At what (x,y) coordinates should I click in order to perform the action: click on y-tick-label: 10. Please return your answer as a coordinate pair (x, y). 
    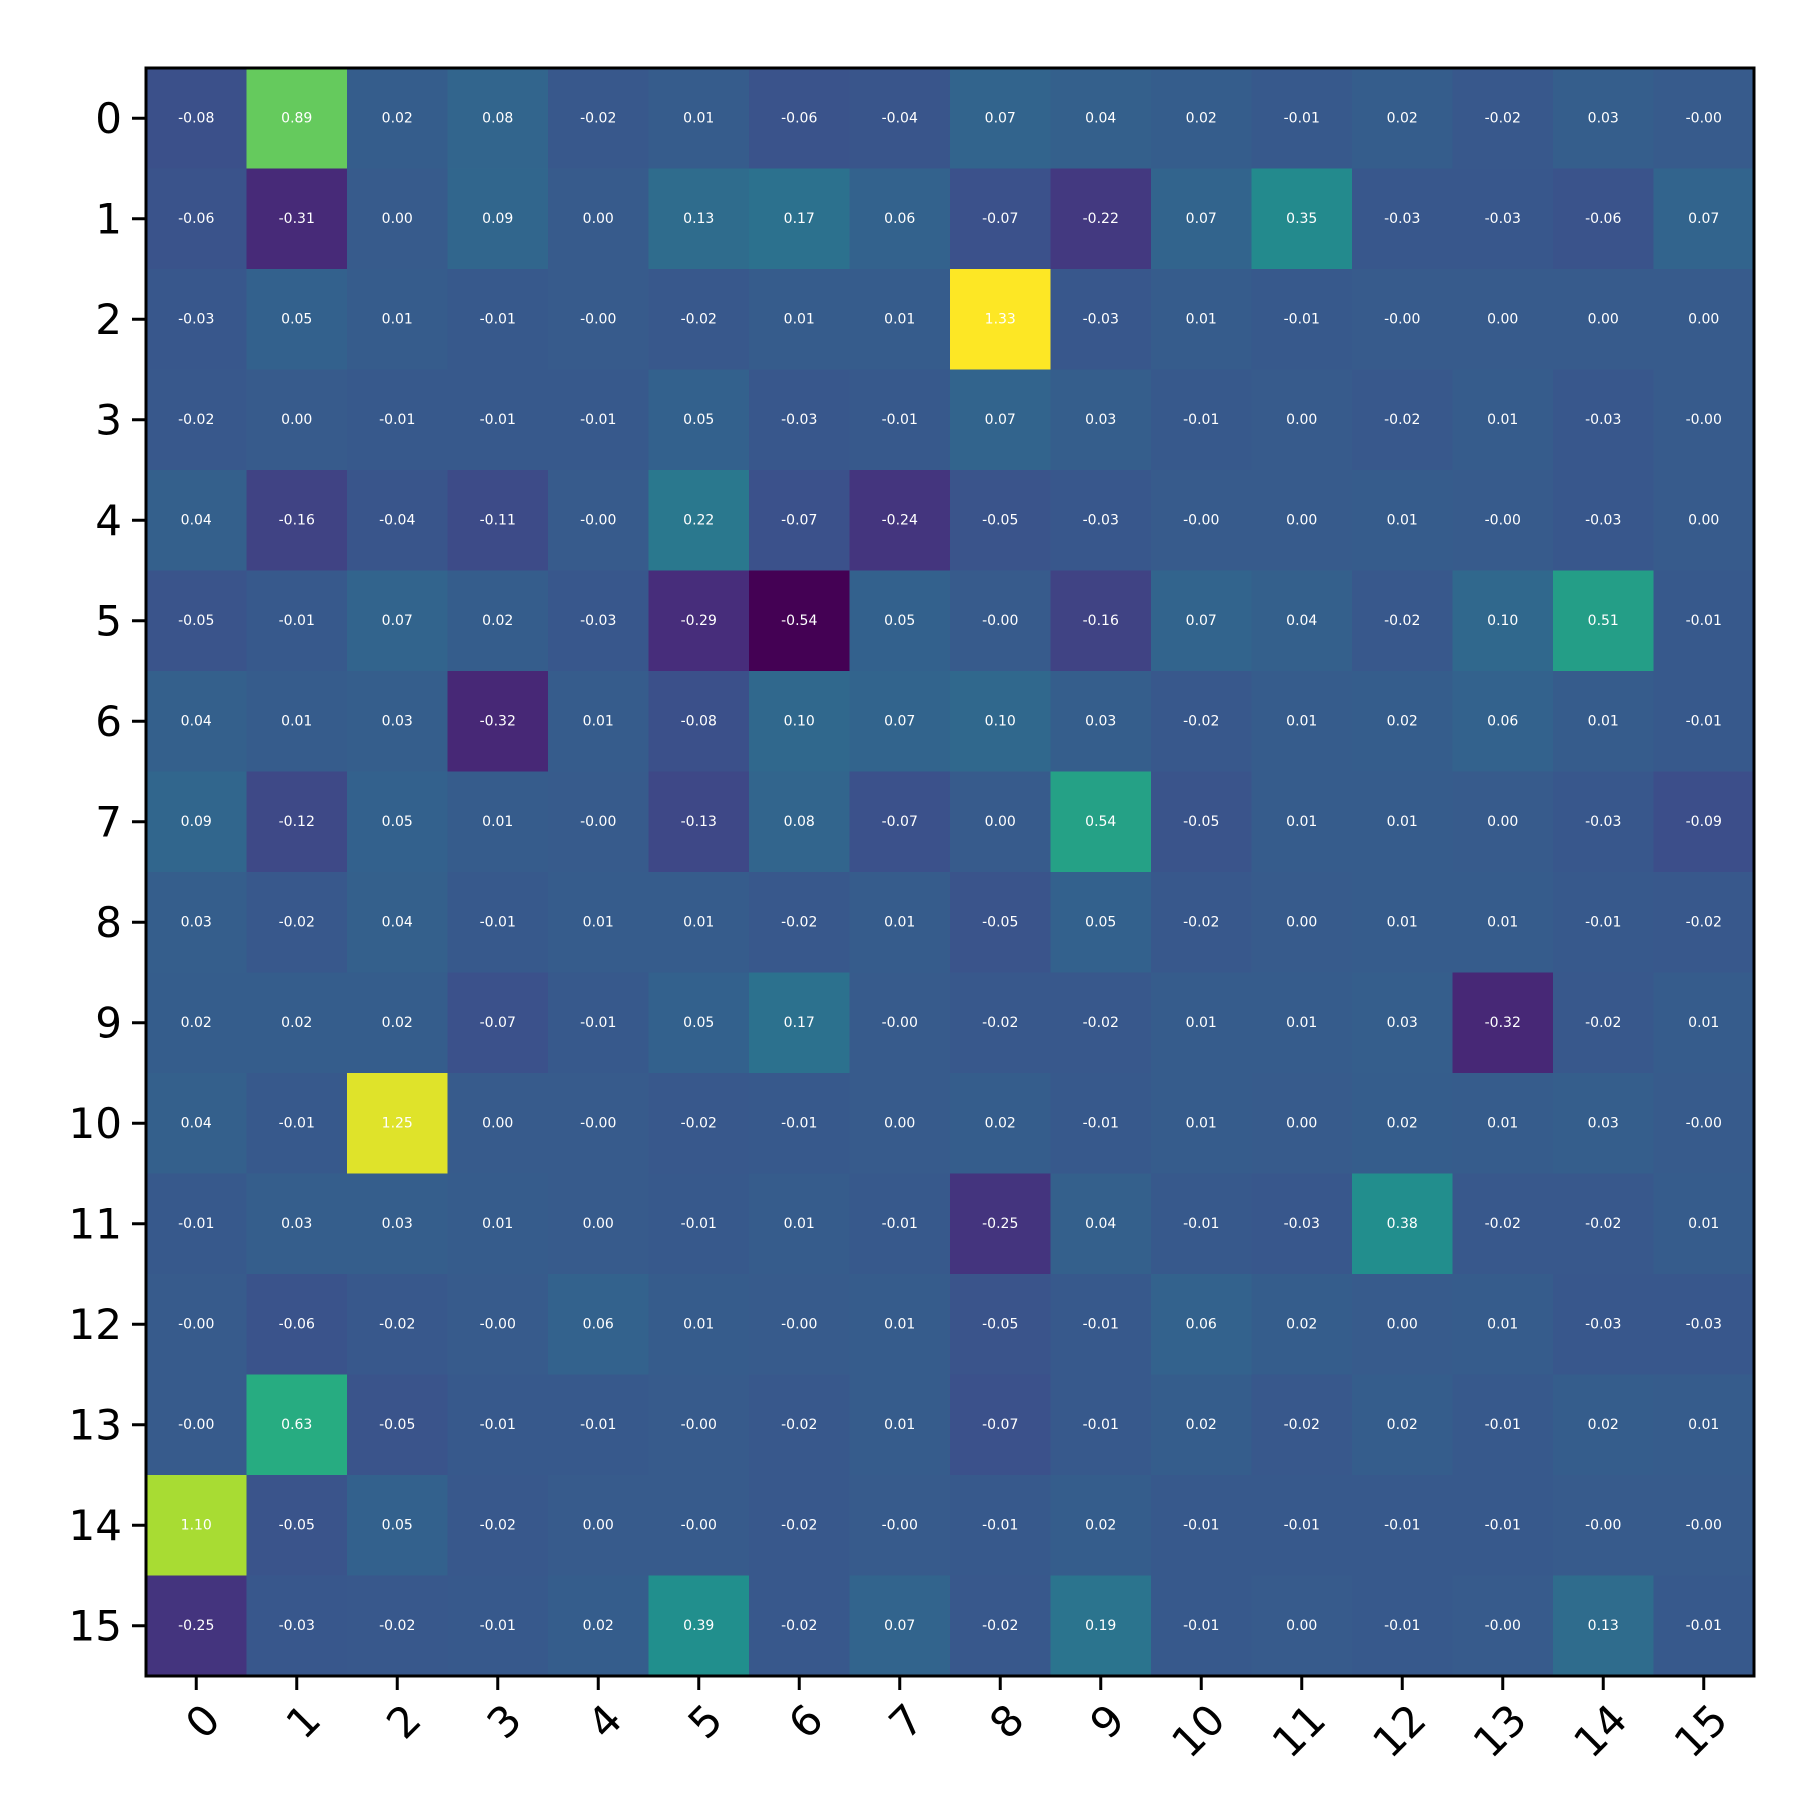
    Looking at the image, I should click on (95, 1123).